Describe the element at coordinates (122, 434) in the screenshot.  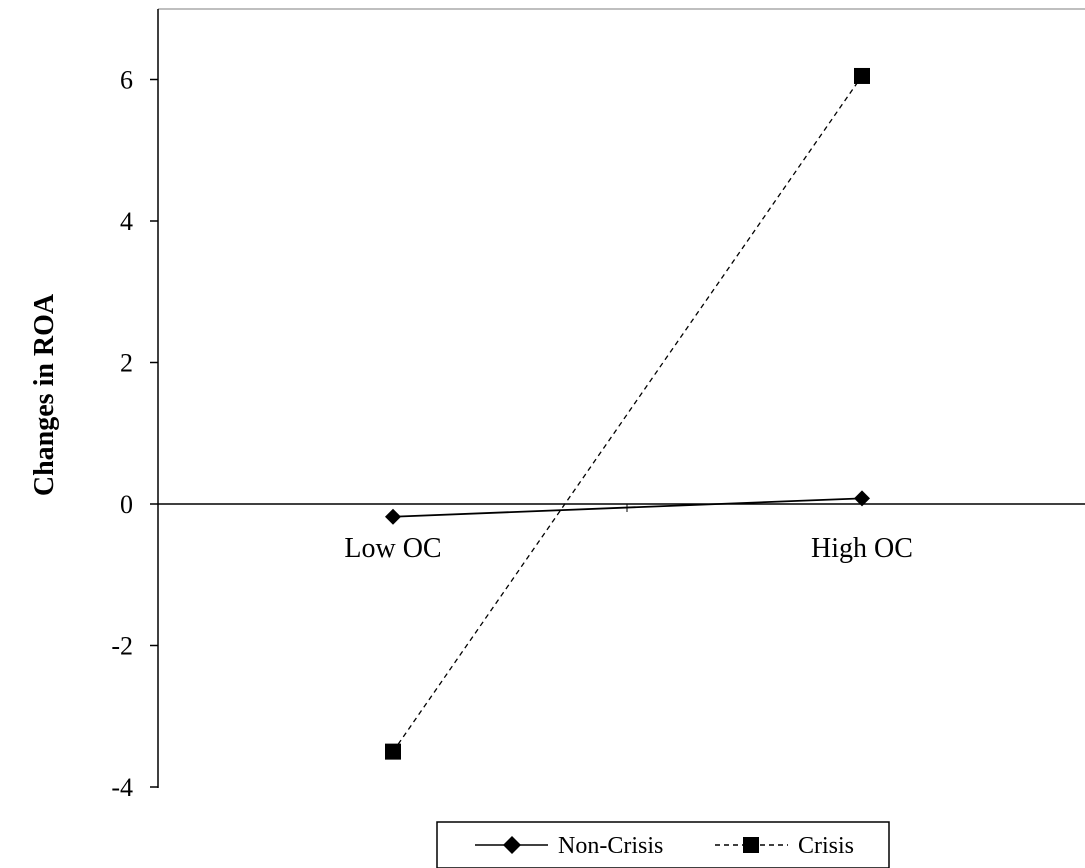
I see `y-axis-tick-labels: 6 4 2 0 -2 -4` at that location.